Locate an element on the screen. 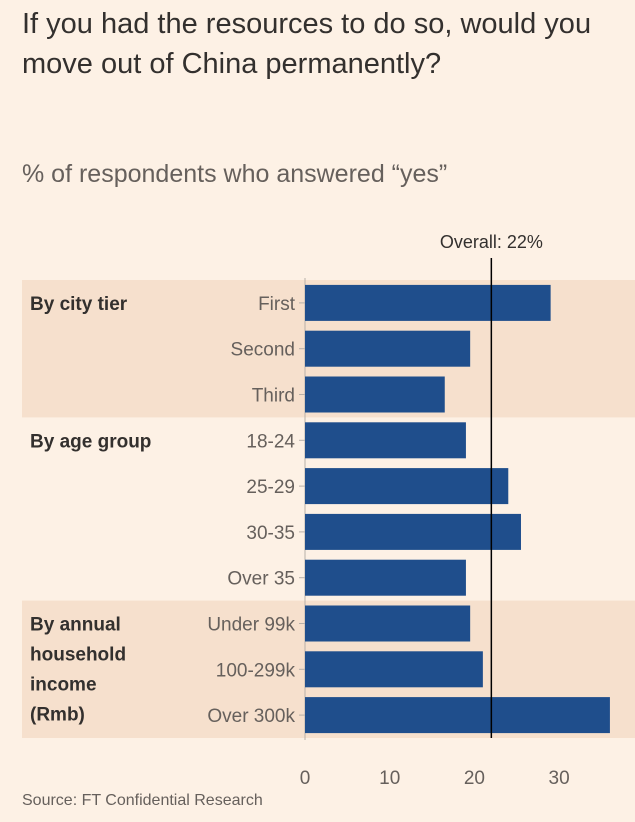 The width and height of the screenshot is (635, 822). group-label: By city tier is located at coordinates (79, 304).